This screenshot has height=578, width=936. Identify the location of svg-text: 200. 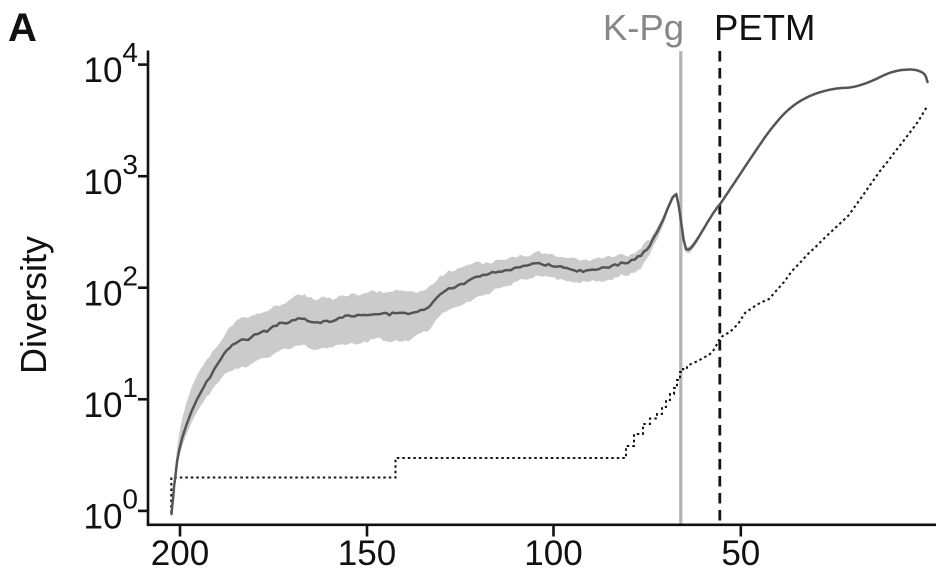
(180, 553).